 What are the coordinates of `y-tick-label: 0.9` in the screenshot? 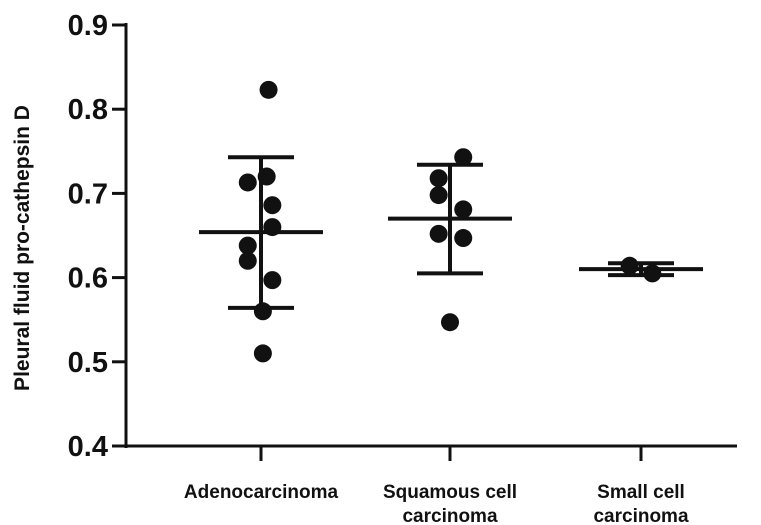 It's located at (88, 26).